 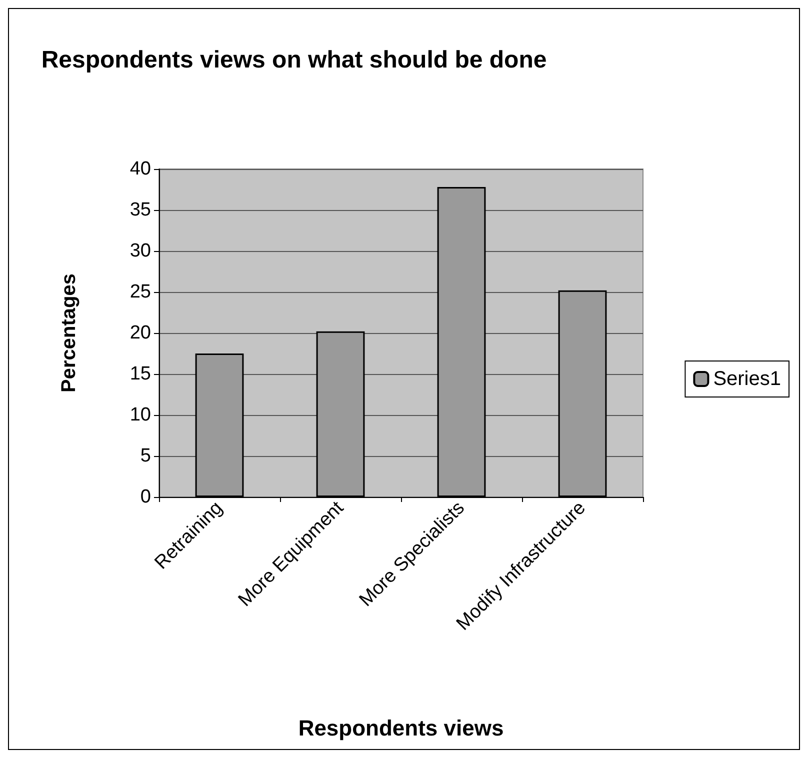 I want to click on x-axis-title: Respondents views, so click(x=401, y=728).